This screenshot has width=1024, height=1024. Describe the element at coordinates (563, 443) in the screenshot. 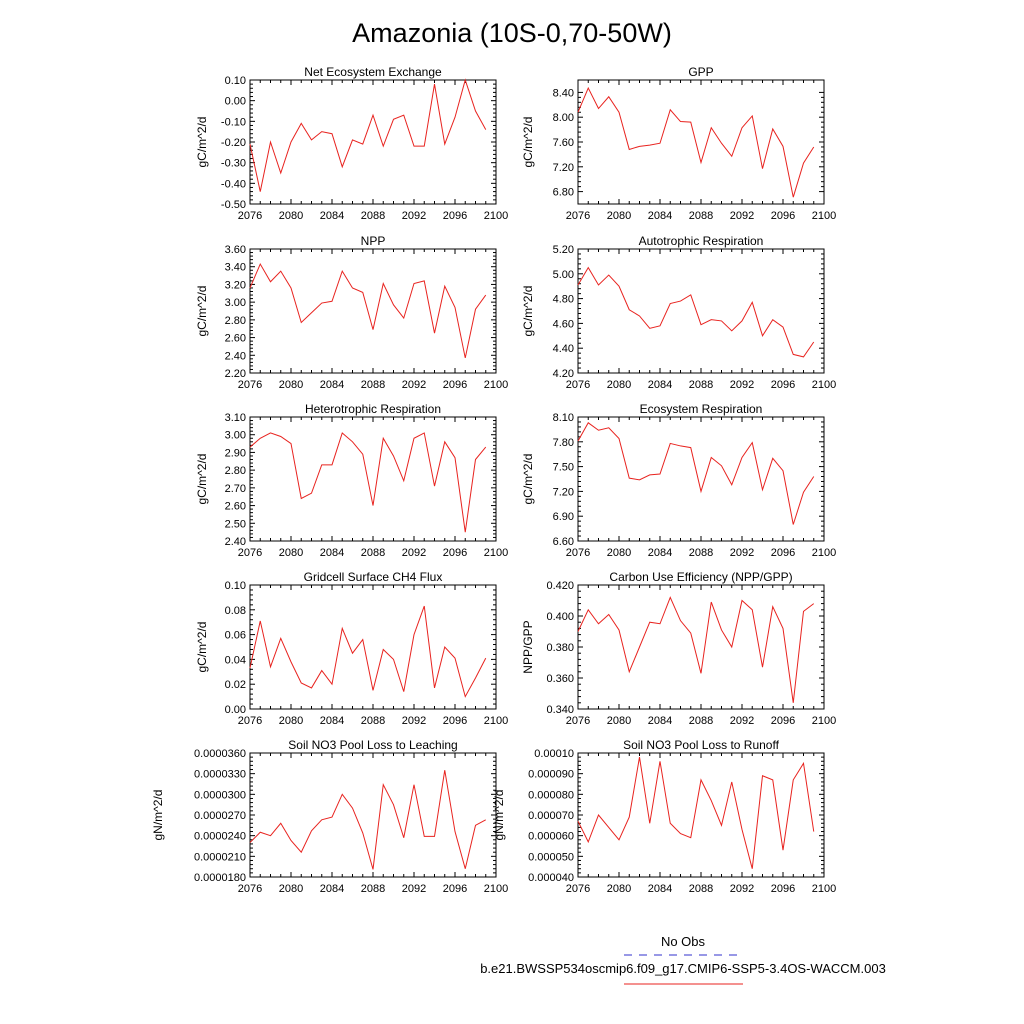

I see `y-tick-label: 7.80` at that location.